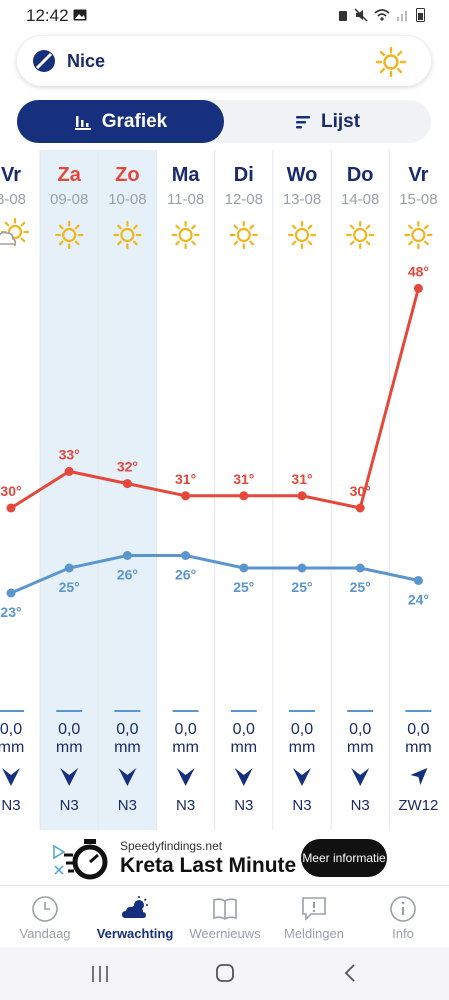 The image size is (449, 1000). What do you see at coordinates (135, 917) in the screenshot?
I see `nav-item-verwachting: Verwachting` at bounding box center [135, 917].